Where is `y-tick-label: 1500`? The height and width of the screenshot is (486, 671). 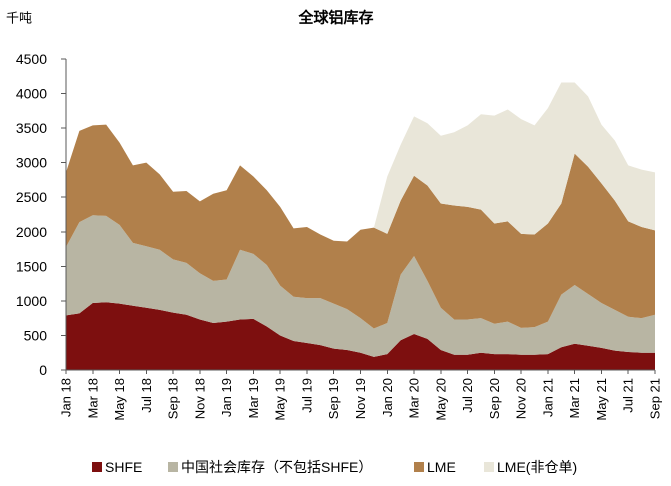
y-tick-label: 1500 is located at coordinates (31, 266).